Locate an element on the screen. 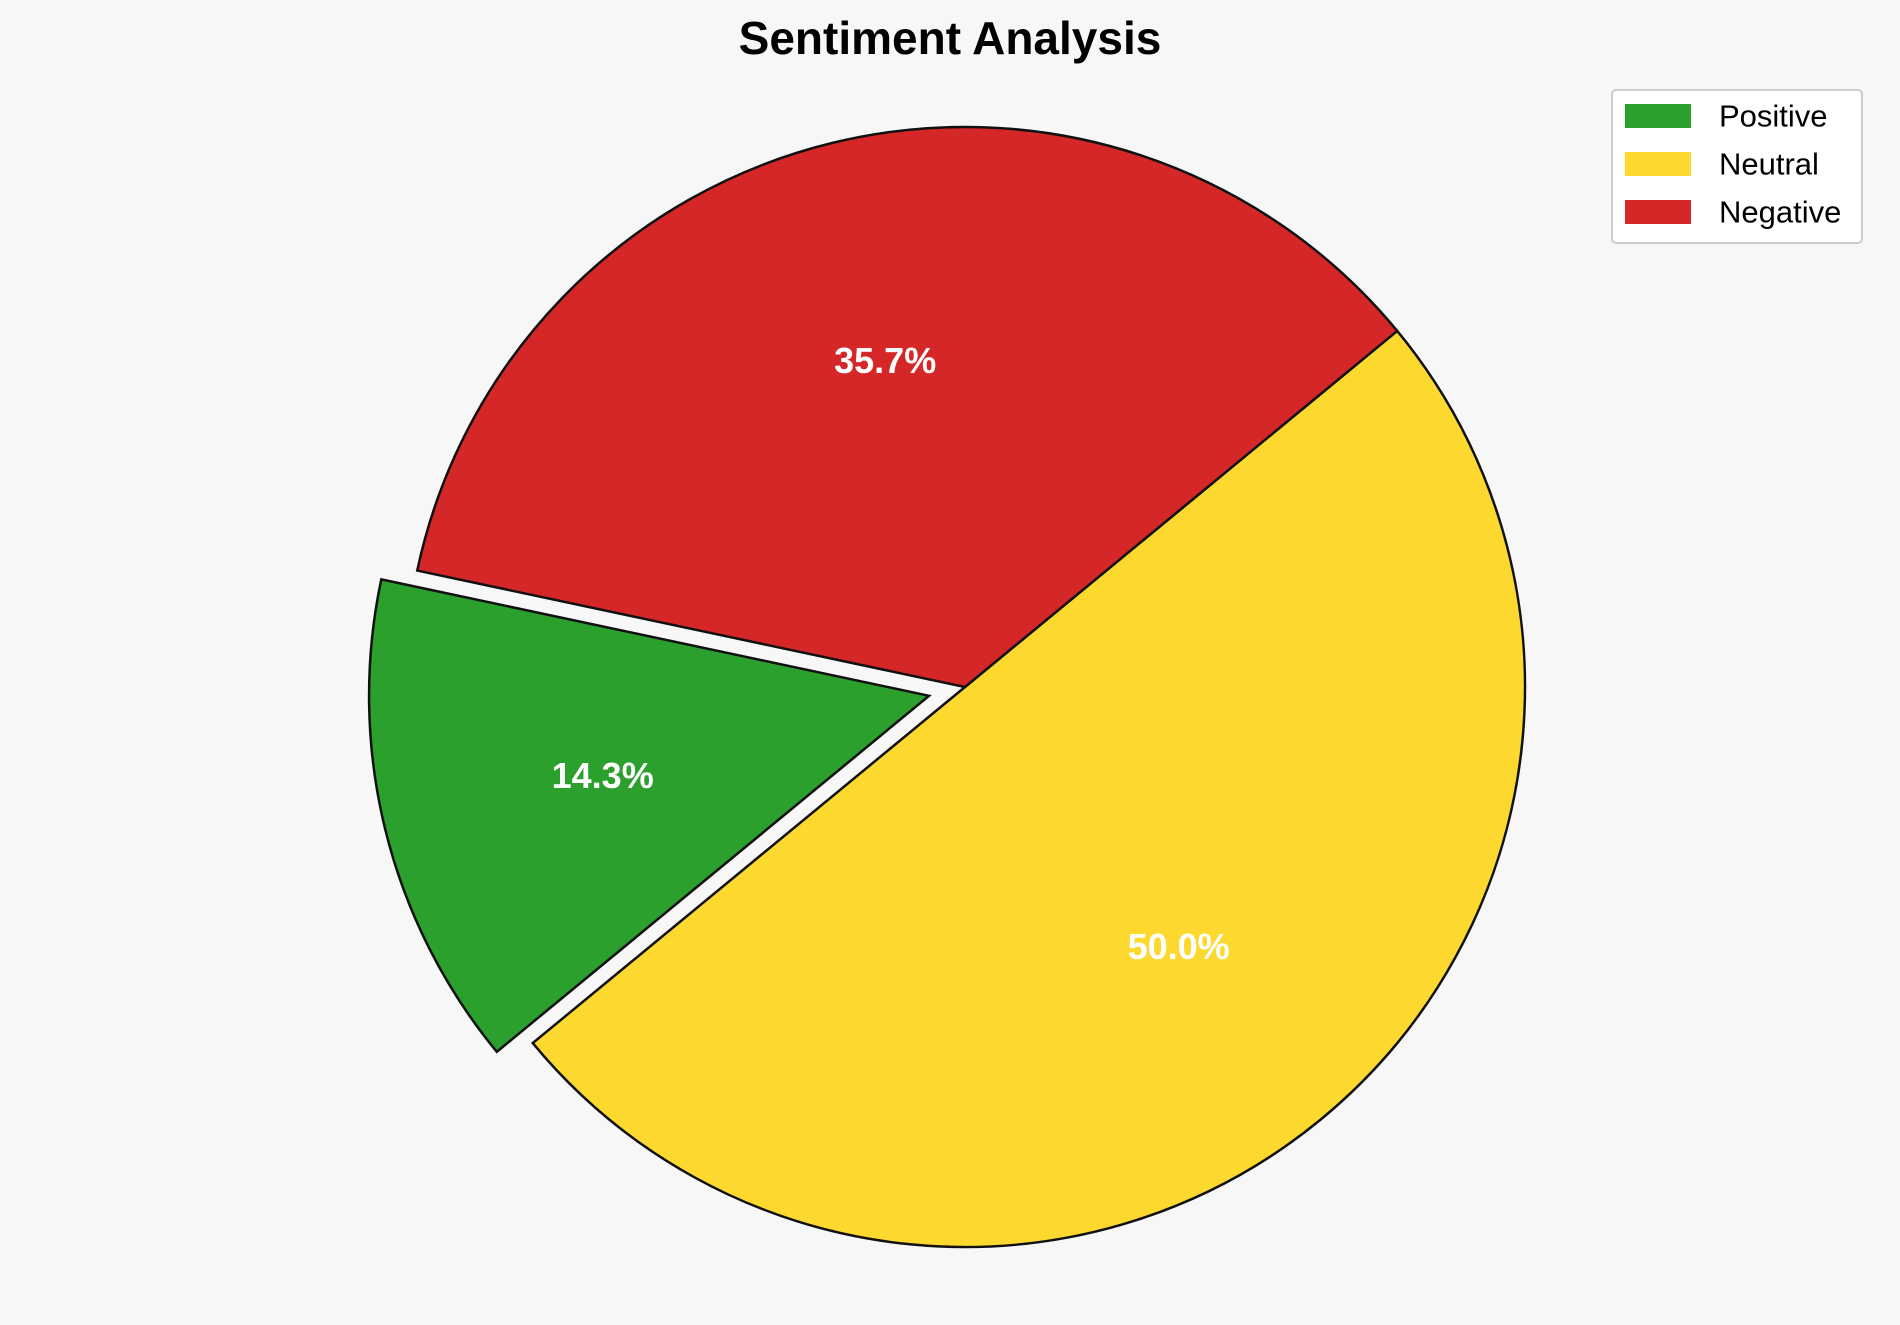 This screenshot has height=1325, width=1900. slice-label-neutral: 50.0% is located at coordinates (1179, 946).